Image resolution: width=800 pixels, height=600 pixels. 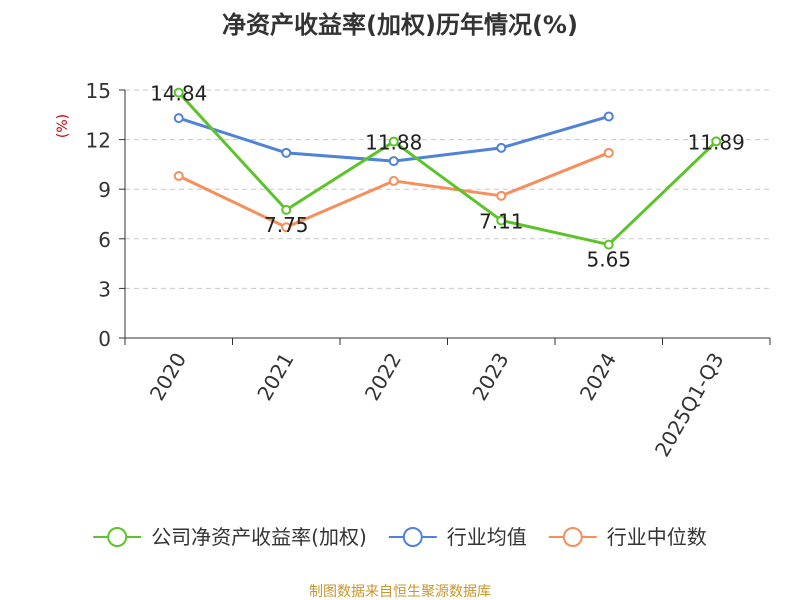 What do you see at coordinates (689, 405) in the screenshot?
I see `x-tick-label: 2025Q1-Q3` at bounding box center [689, 405].